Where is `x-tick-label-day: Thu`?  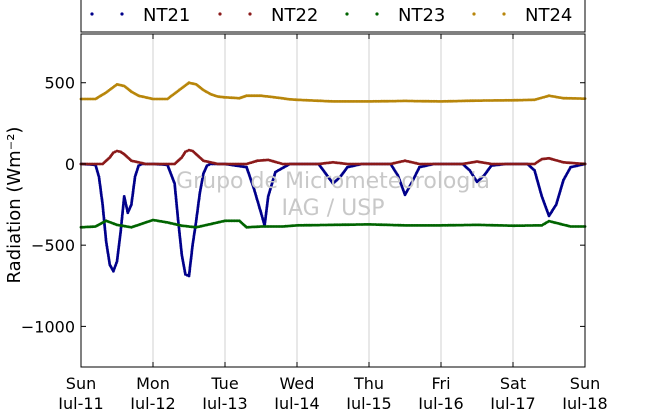 x-tick-label-day: Thu is located at coordinates (368, 383).